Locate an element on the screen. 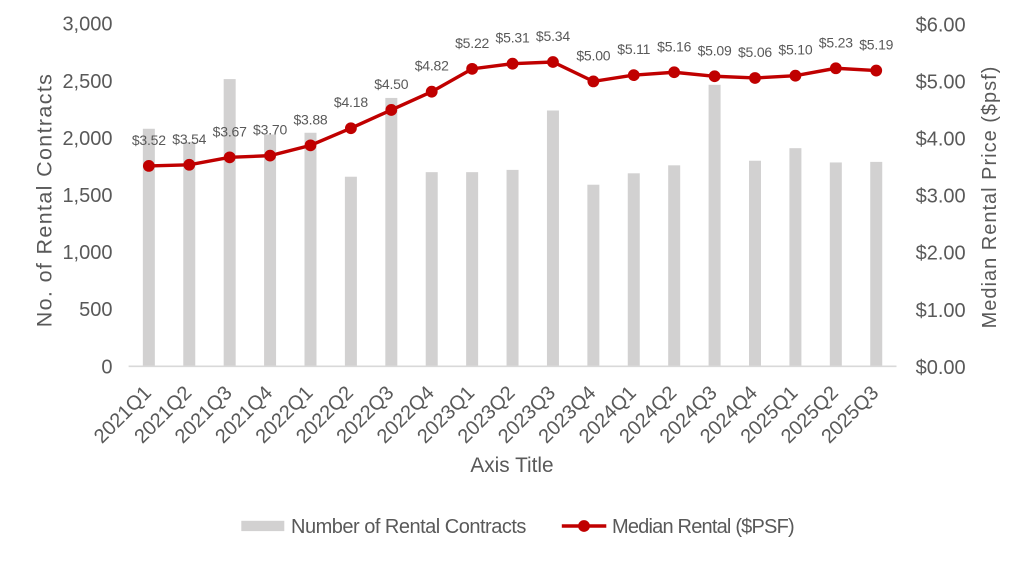 The width and height of the screenshot is (1024, 564). svg-text: $4.18 is located at coordinates (351, 102).